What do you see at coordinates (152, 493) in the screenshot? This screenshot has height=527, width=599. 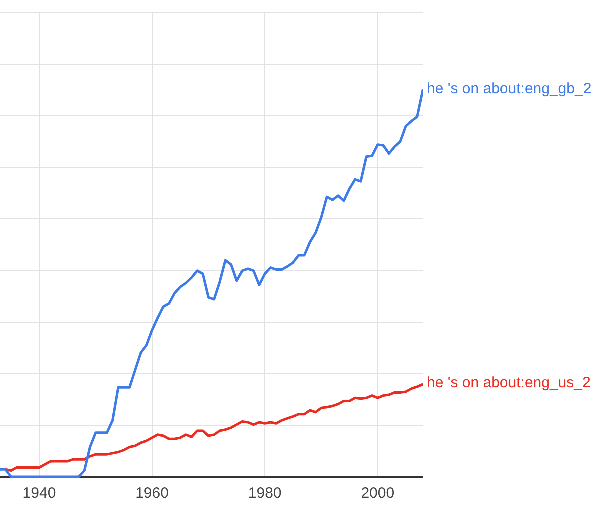 I see `x-tick-label: 1960` at bounding box center [152, 493].